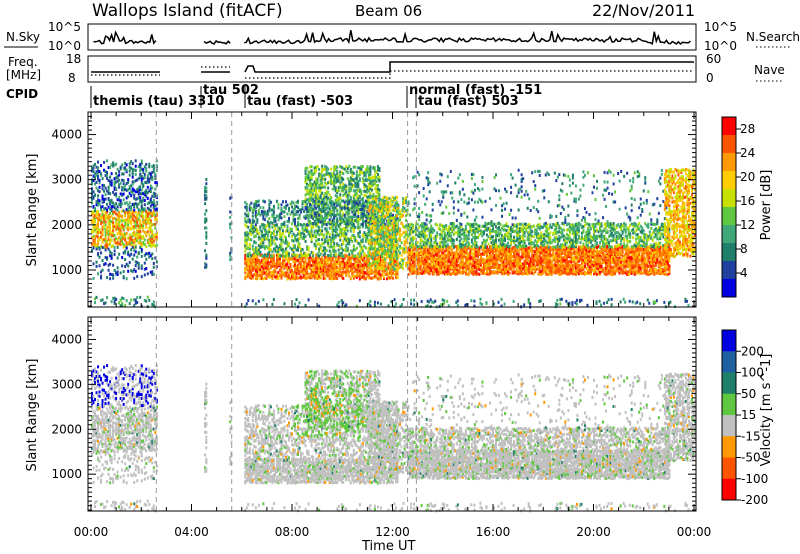  I want to click on noise-panel: N.Sky 10^5 10^0 10^5 10^0 N.Search, so click(402, 36).